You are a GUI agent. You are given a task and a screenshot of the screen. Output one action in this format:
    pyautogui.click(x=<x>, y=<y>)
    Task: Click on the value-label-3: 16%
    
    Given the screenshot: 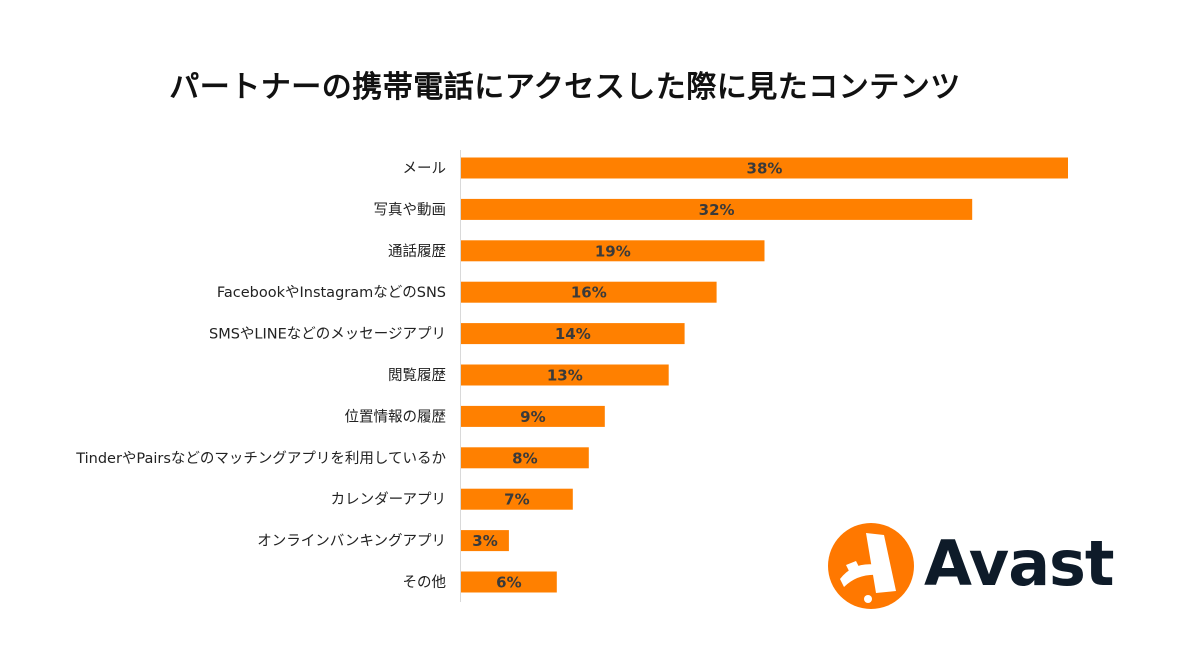 What is the action you would take?
    pyautogui.click(x=589, y=293)
    